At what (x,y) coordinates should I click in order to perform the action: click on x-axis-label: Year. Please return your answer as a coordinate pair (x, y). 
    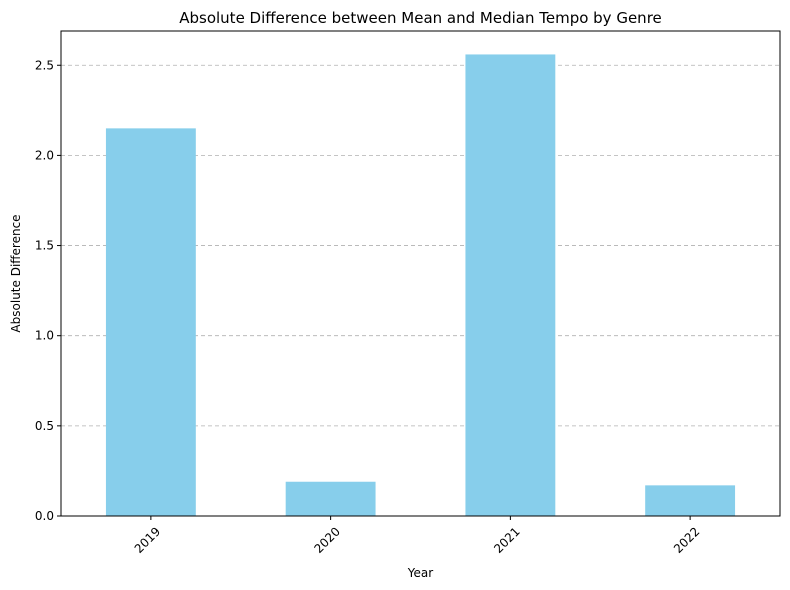
    Looking at the image, I should click on (420, 573).